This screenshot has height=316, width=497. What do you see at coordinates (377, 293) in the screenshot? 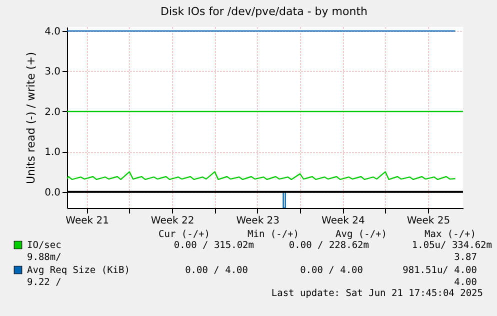
I see `text: Last update: Sat Jun 21 17:45:04 2025` at bounding box center [377, 293].